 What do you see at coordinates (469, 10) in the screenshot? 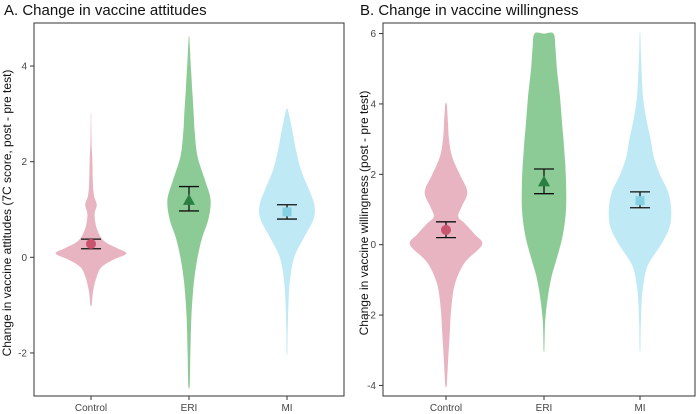
I see `panel-b-title: B. Change in vaccine willingness` at bounding box center [469, 10].